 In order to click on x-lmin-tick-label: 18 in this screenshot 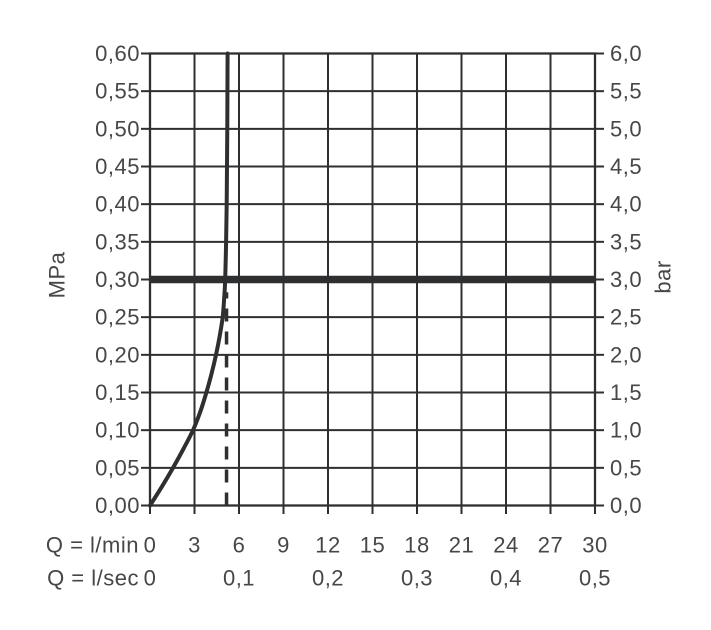, I will do `click(416, 545)`.